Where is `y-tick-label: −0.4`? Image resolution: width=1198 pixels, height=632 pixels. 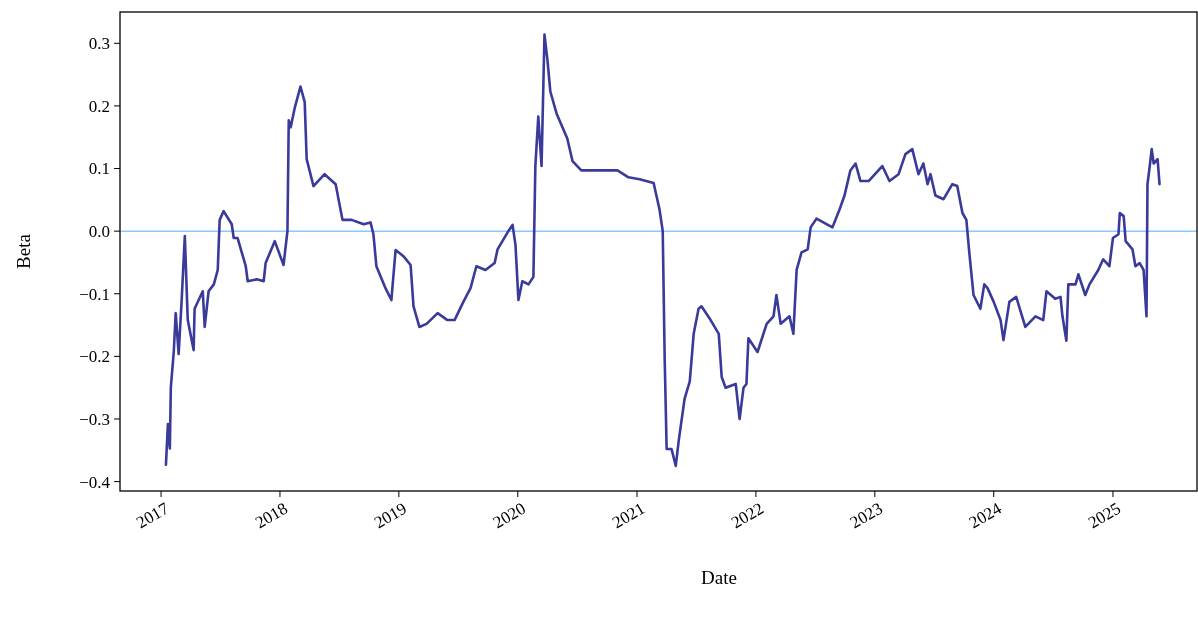 y-tick-label: −0.4 is located at coordinates (95, 482).